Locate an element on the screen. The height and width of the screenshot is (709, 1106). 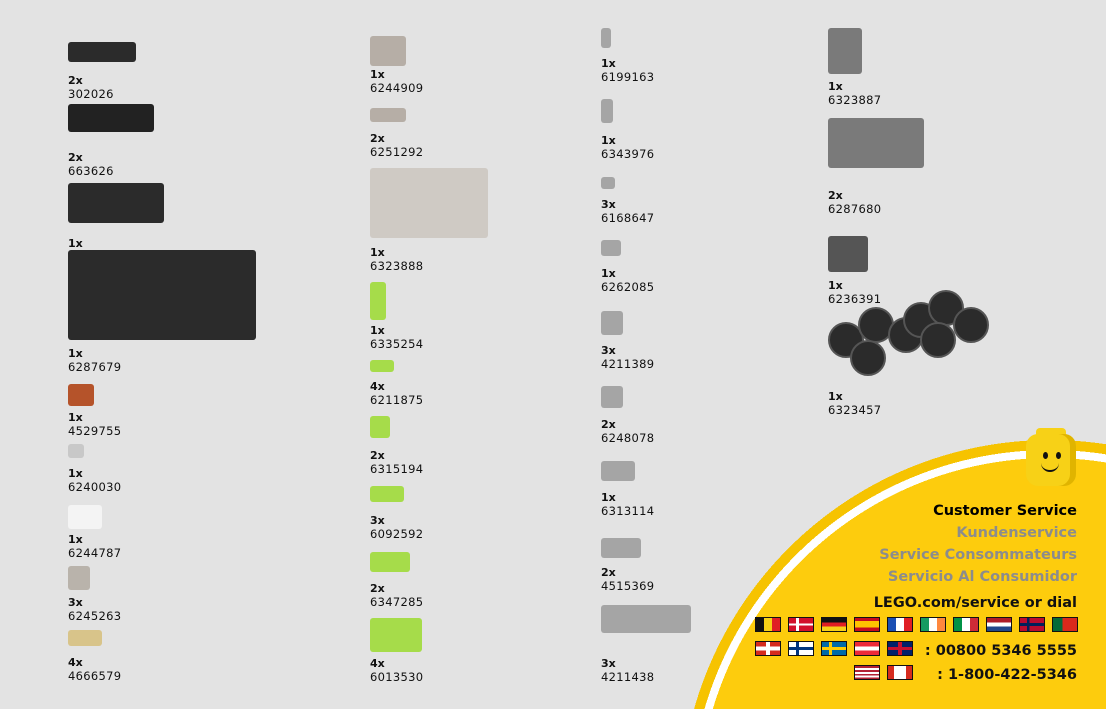
part-number: 302026 is located at coordinates (91, 94).